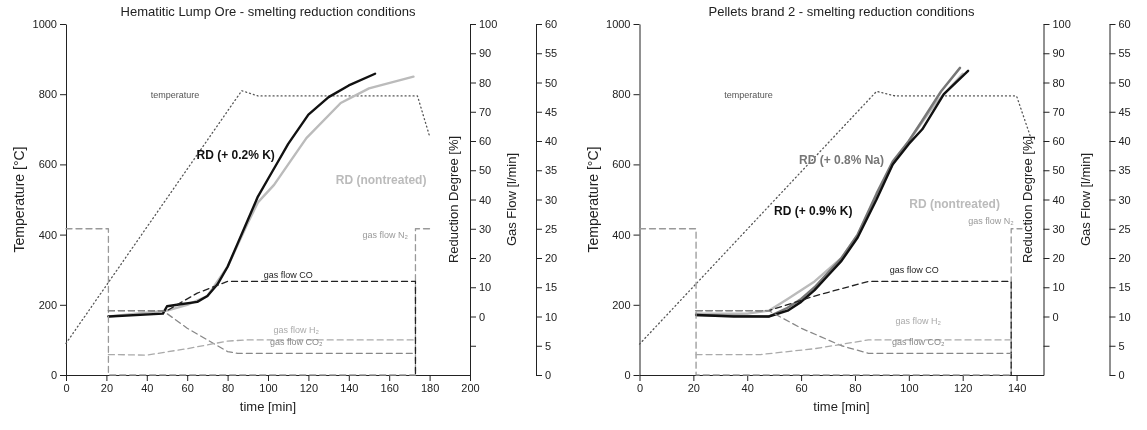  Describe the element at coordinates (748, 94) in the screenshot. I see `text: temperature` at that location.